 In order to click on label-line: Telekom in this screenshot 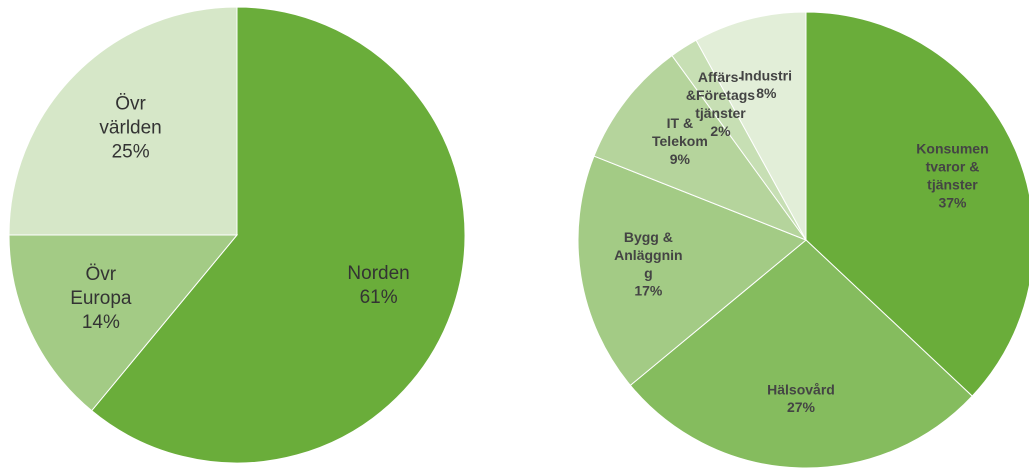, I will do `click(680, 141)`.